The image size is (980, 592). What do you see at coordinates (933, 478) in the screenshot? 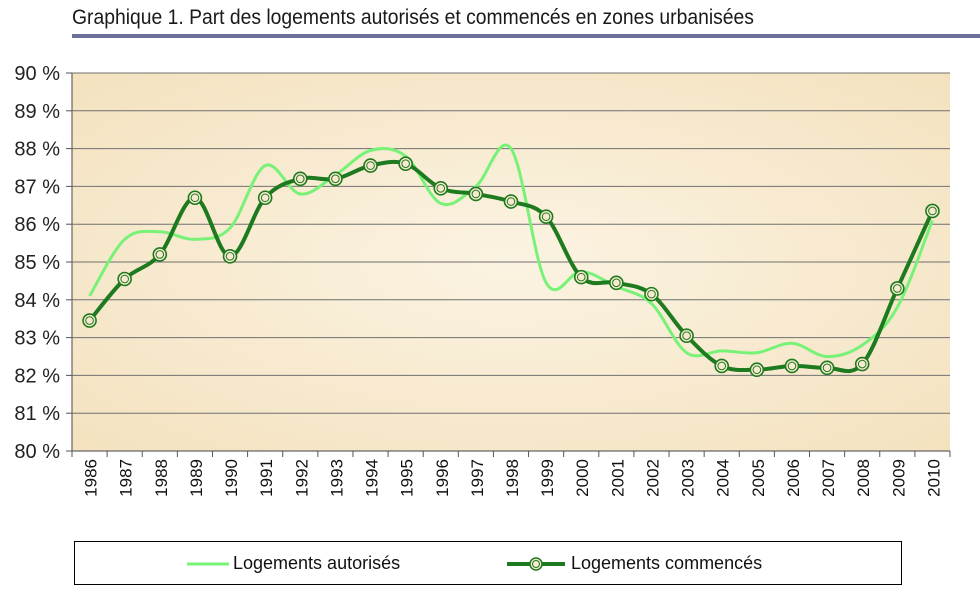
I see `x-tick-label: 2010` at bounding box center [933, 478].